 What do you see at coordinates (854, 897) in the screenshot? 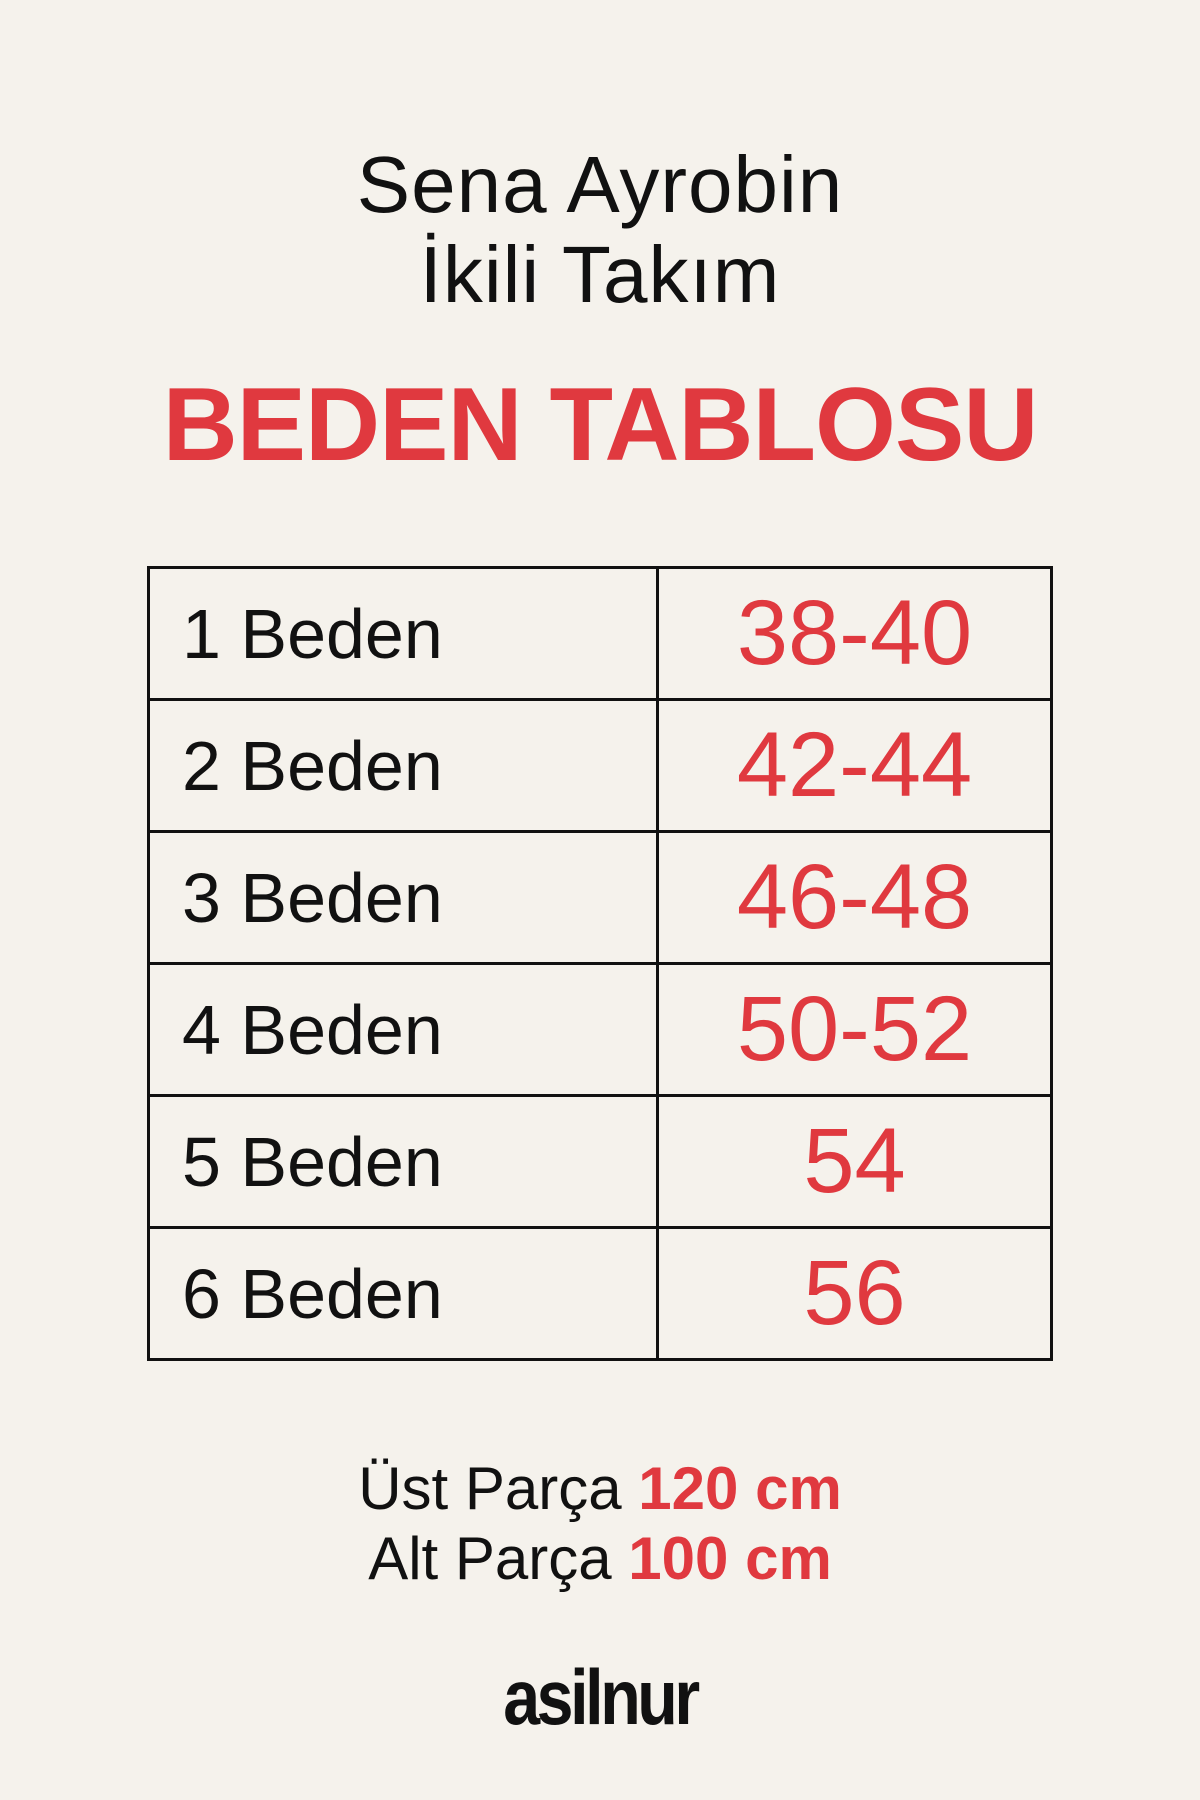
I see `size-range: 46-48` at bounding box center [854, 897].